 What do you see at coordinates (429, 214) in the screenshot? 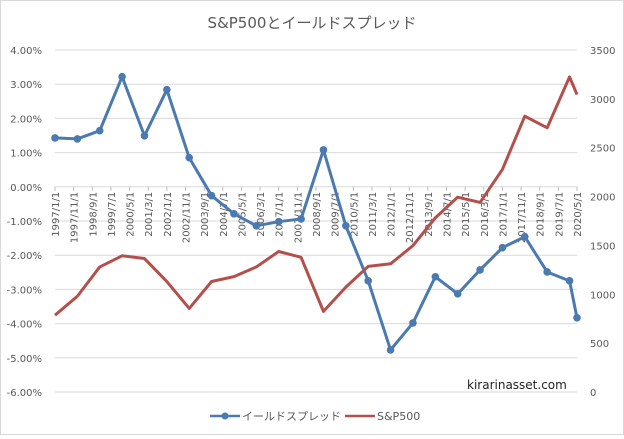
I see `x-tick-label: 2013/9/1` at bounding box center [429, 214].